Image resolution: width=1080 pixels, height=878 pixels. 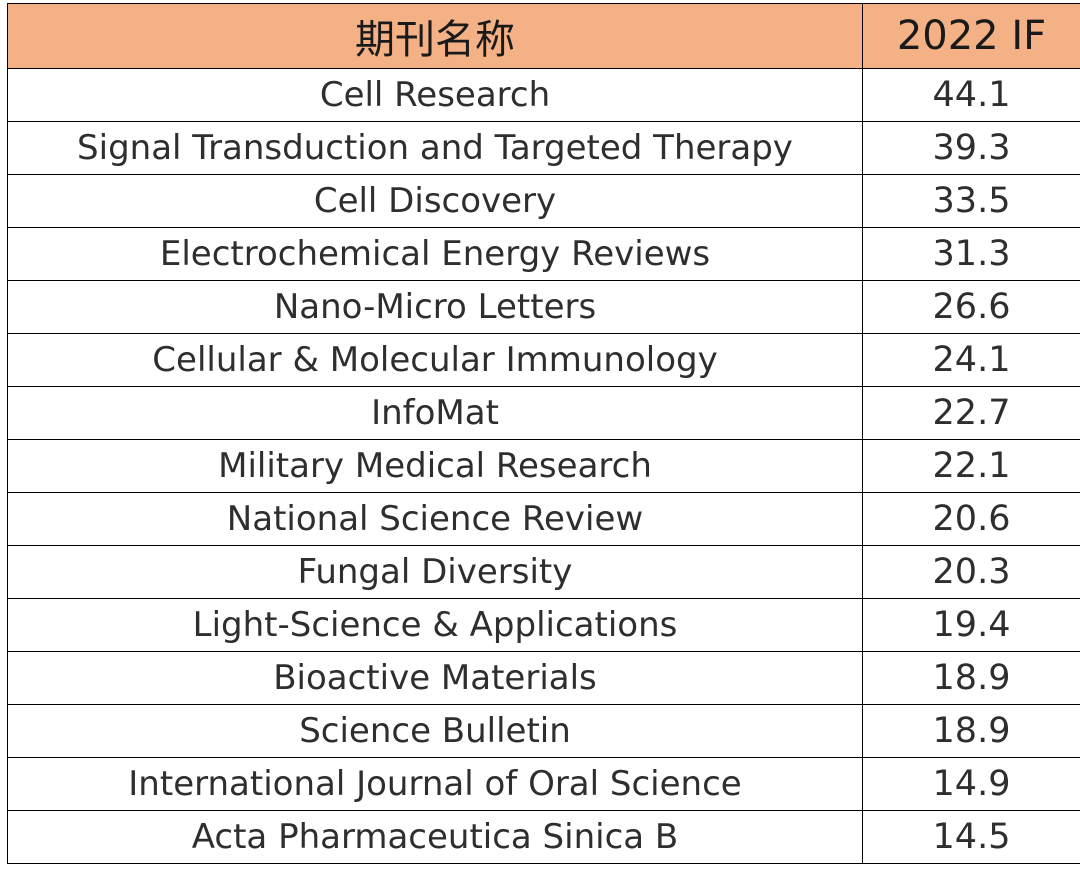 What do you see at coordinates (435, 625) in the screenshot?
I see `journal-name-cell: Light-Science & Applications` at bounding box center [435, 625].